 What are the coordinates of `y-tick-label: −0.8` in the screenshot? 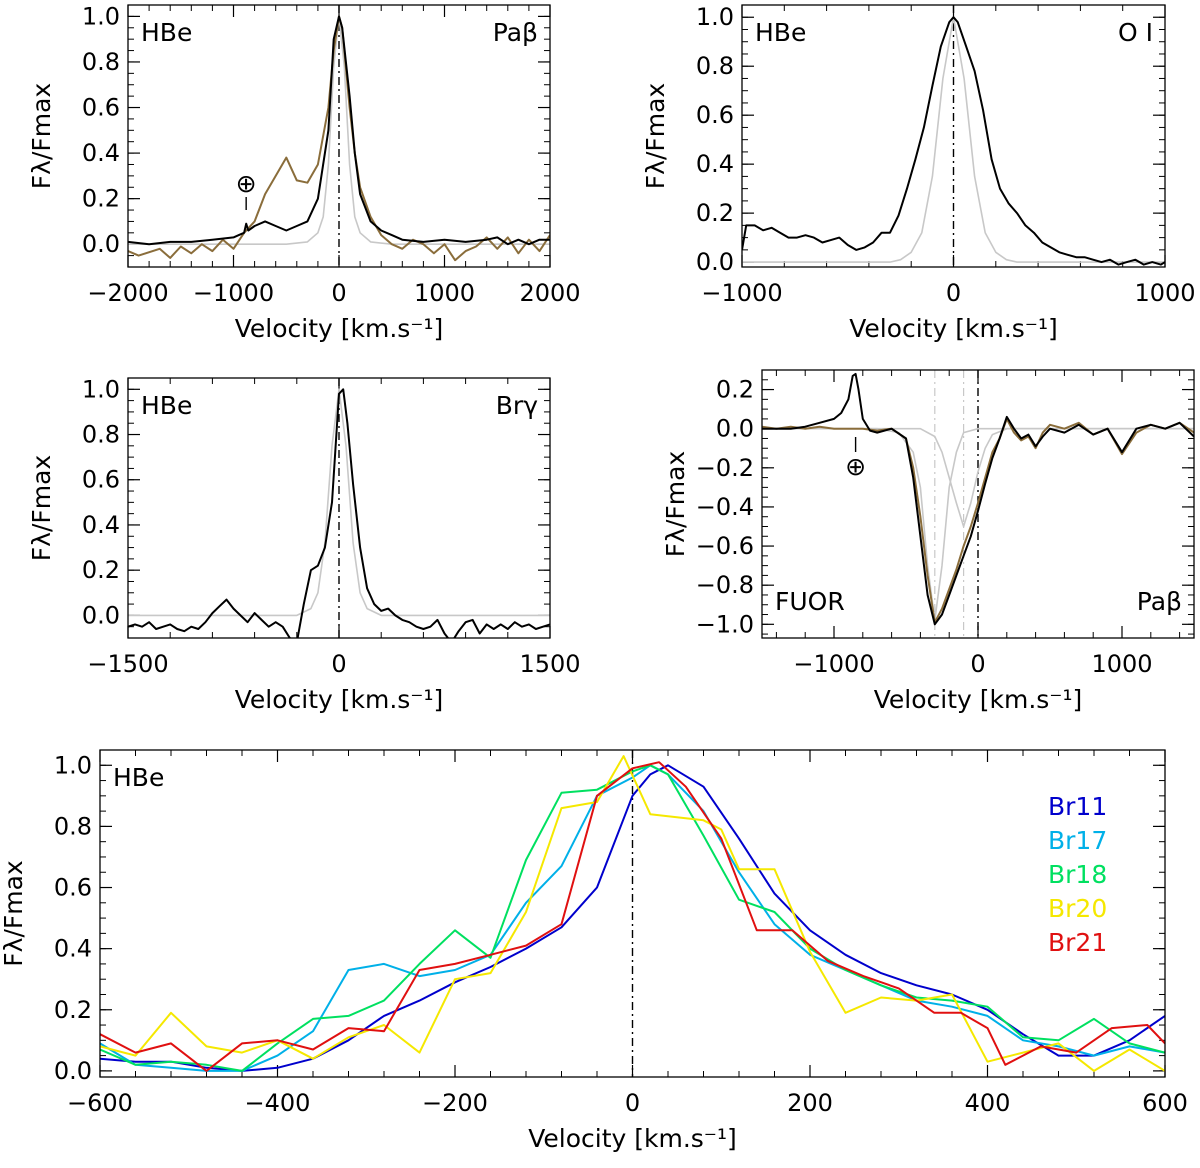 It's located at (725, 585).